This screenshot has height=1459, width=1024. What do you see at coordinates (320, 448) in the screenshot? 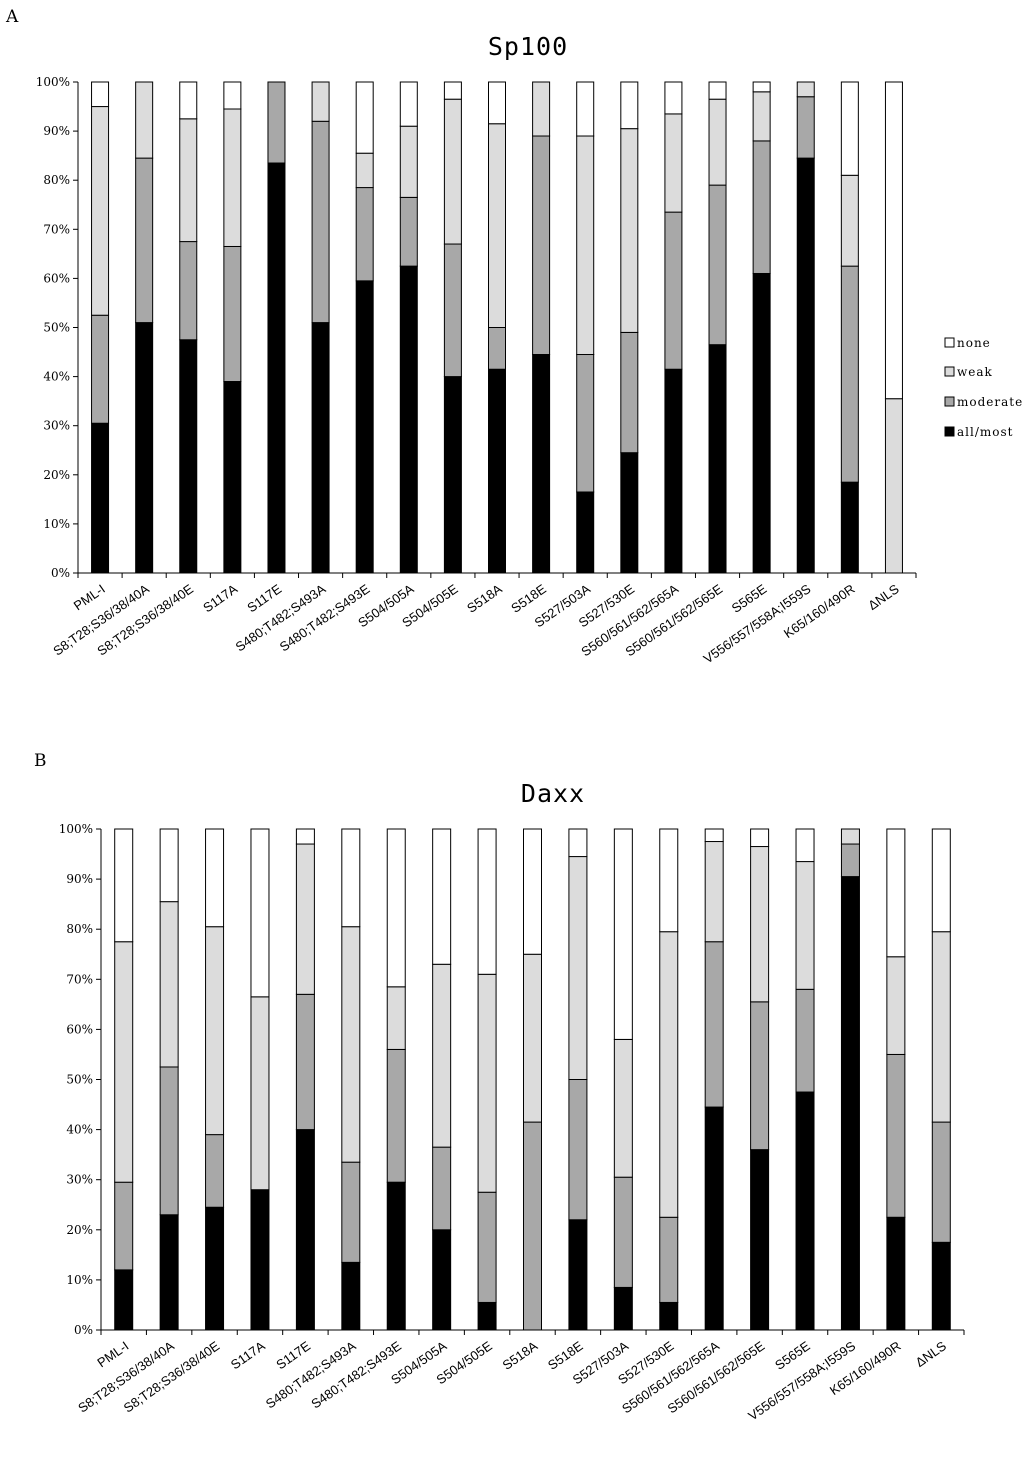
I see `chart-a-bar-all-most-s480-t482-s493a` at bounding box center [320, 448].